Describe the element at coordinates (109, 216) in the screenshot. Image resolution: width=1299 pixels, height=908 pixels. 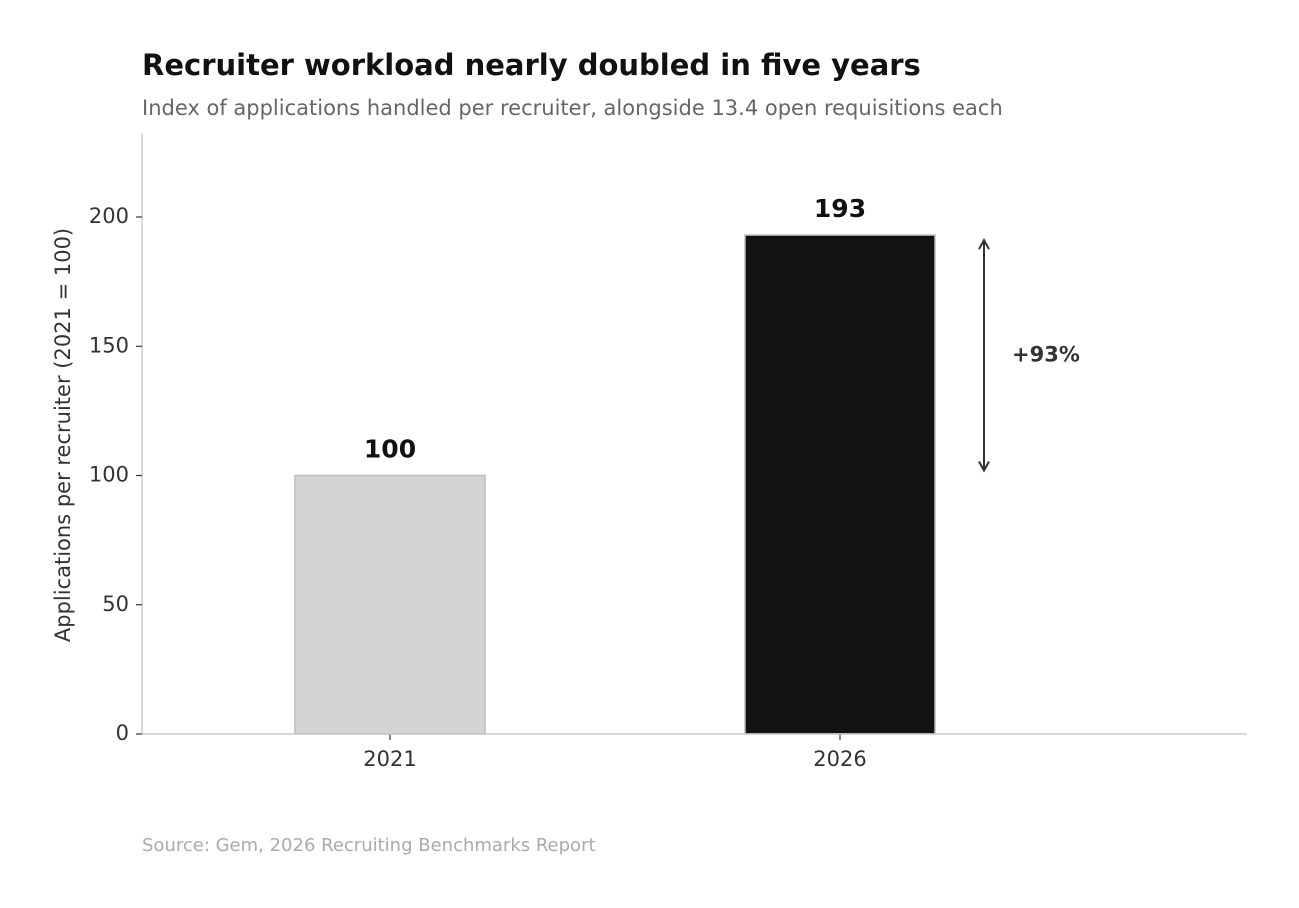
I see `y-tick-label: 200` at that location.